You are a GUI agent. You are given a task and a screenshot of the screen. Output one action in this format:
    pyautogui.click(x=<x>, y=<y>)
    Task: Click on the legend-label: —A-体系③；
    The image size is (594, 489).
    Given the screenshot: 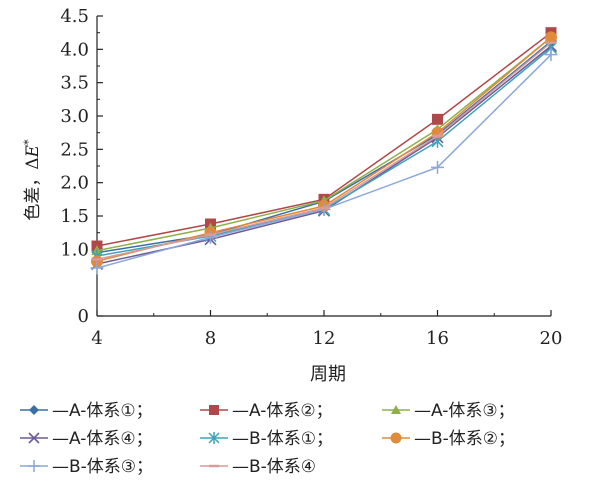 What is the action you would take?
    pyautogui.click(x=464, y=411)
    